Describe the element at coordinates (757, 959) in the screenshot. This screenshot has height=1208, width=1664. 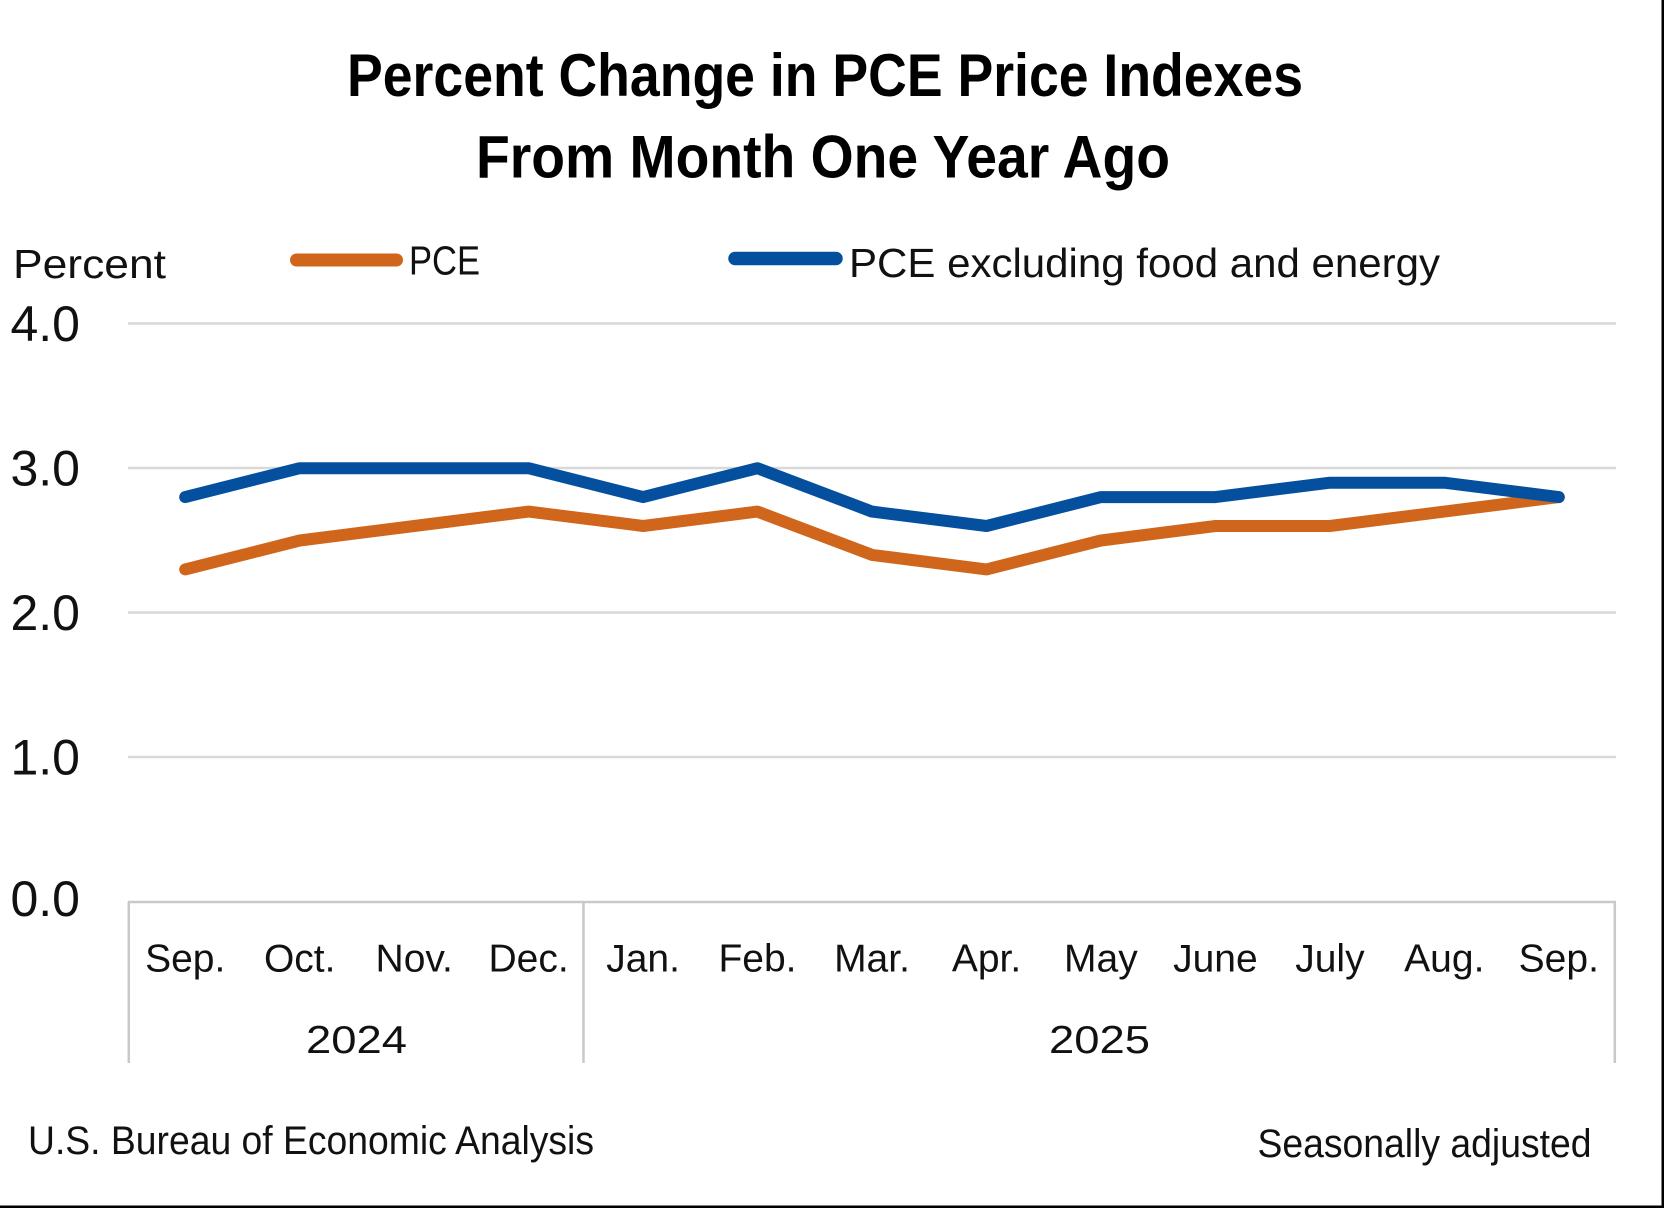
I see `svg-text: Feb.` at that location.